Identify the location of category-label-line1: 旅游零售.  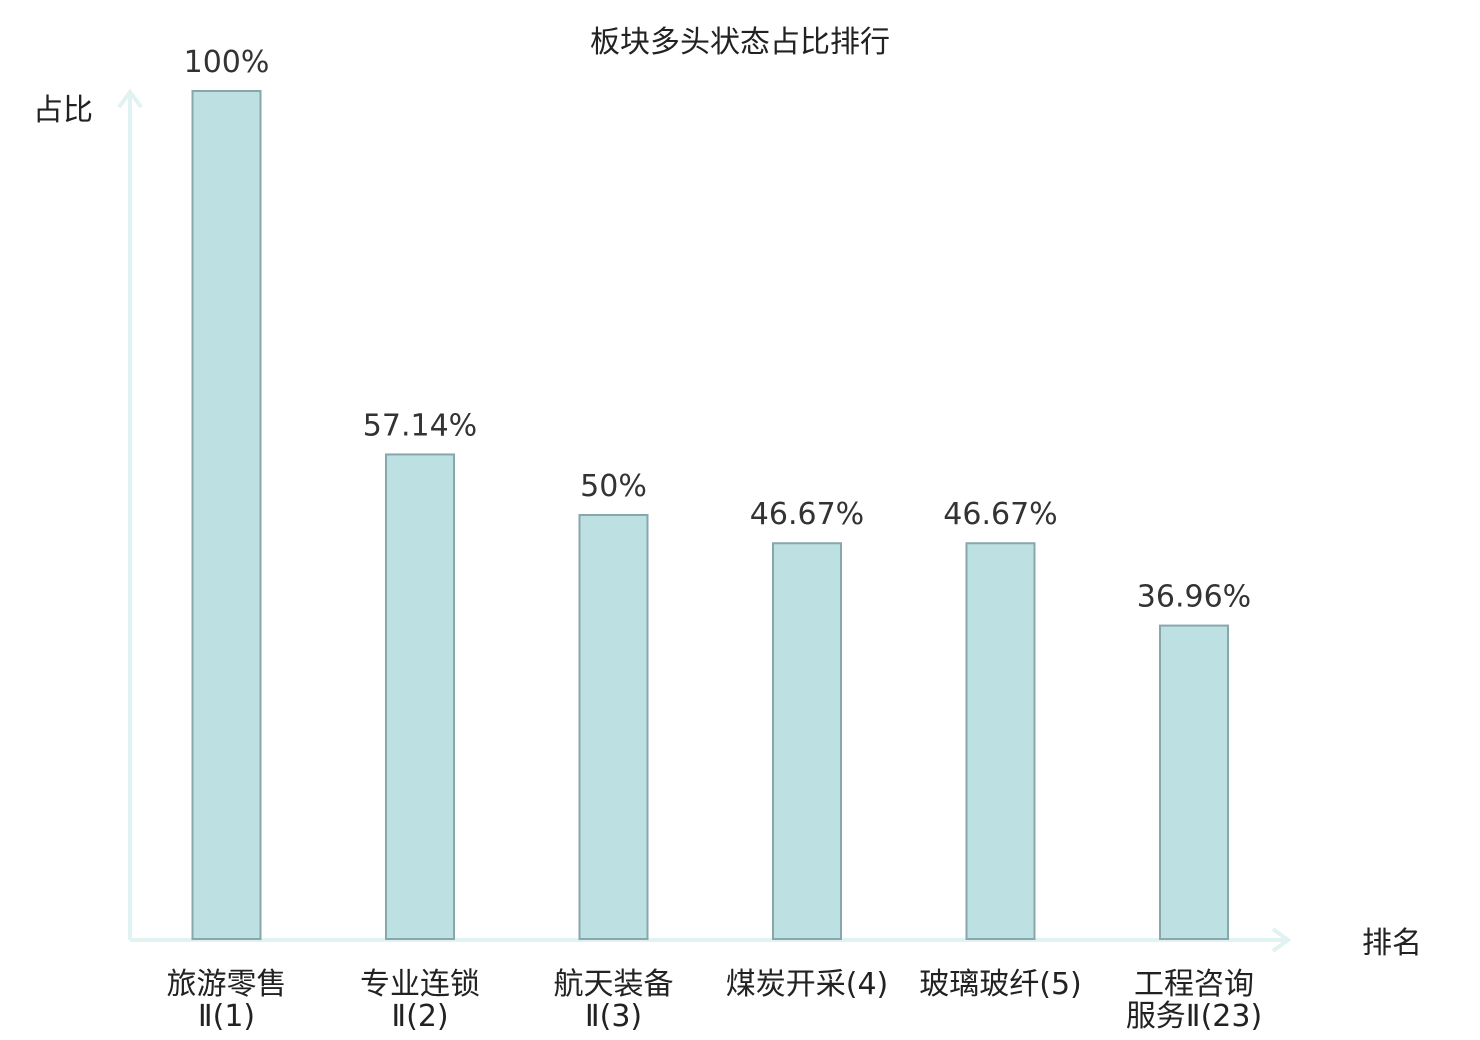
(227, 984).